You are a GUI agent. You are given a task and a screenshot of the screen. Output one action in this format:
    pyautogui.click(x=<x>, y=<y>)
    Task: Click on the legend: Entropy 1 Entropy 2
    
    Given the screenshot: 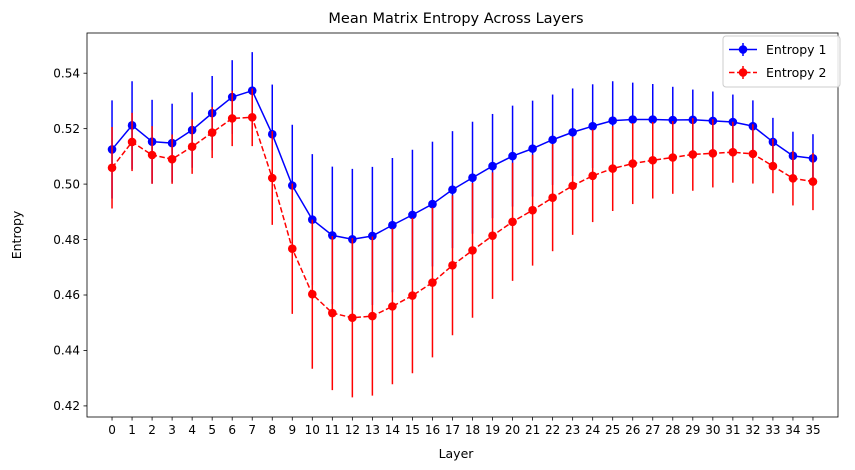 What is the action you would take?
    pyautogui.click(x=781, y=61)
    